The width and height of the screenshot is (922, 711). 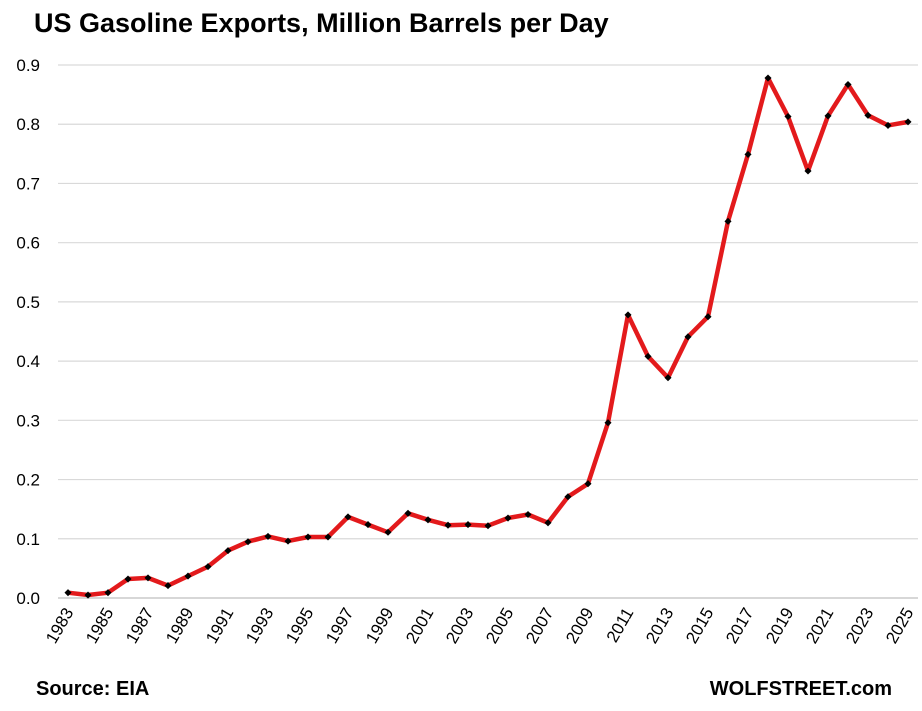 What do you see at coordinates (28, 539) in the screenshot?
I see `y-tick-label: 0.1` at bounding box center [28, 539].